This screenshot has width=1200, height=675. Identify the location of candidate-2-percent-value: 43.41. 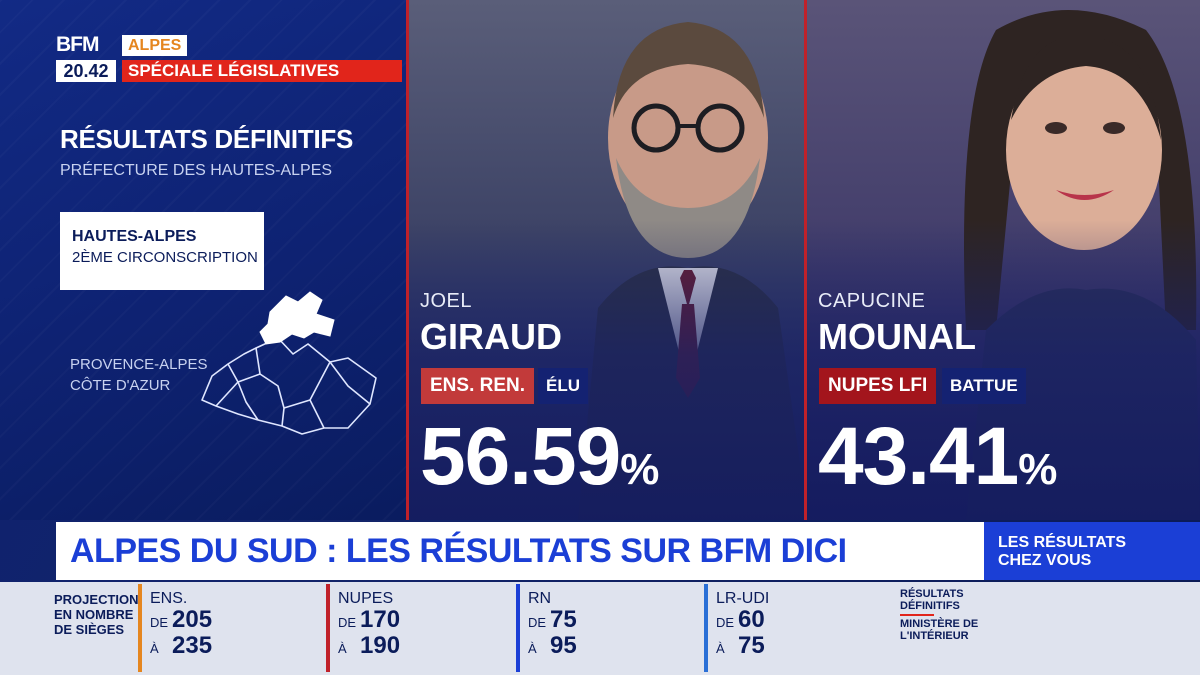
(918, 456).